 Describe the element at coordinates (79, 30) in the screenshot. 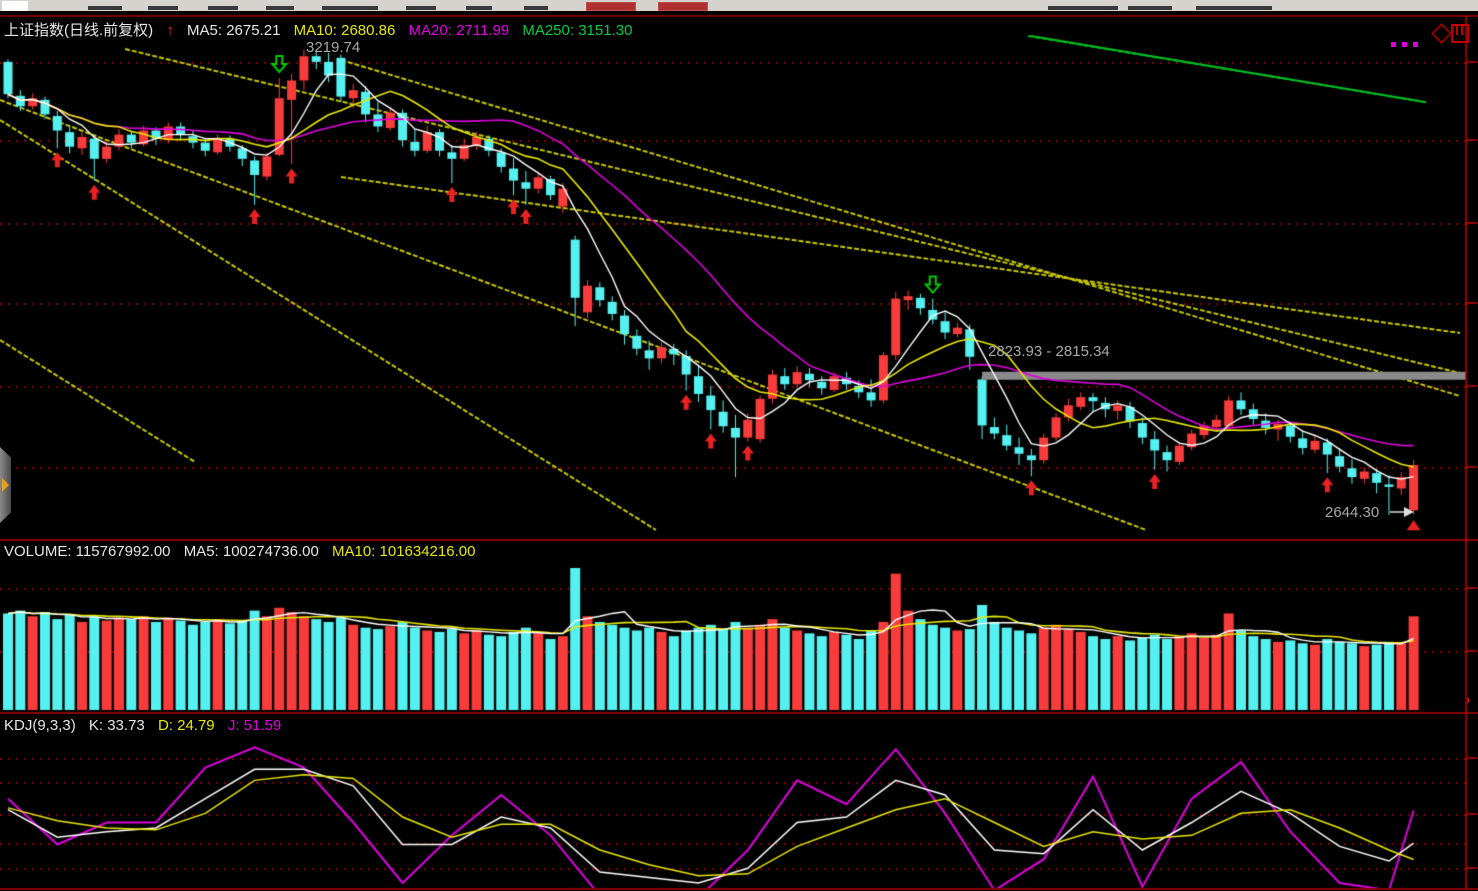

I see `instrument-title: 上证指数(日线.前复权)` at that location.